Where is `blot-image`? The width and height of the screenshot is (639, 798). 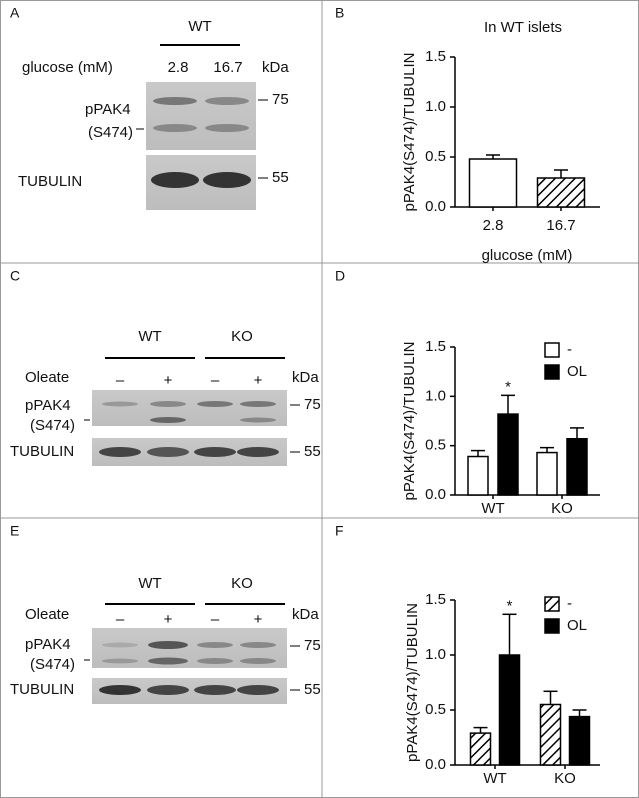 blot-image is located at coordinates (201, 116).